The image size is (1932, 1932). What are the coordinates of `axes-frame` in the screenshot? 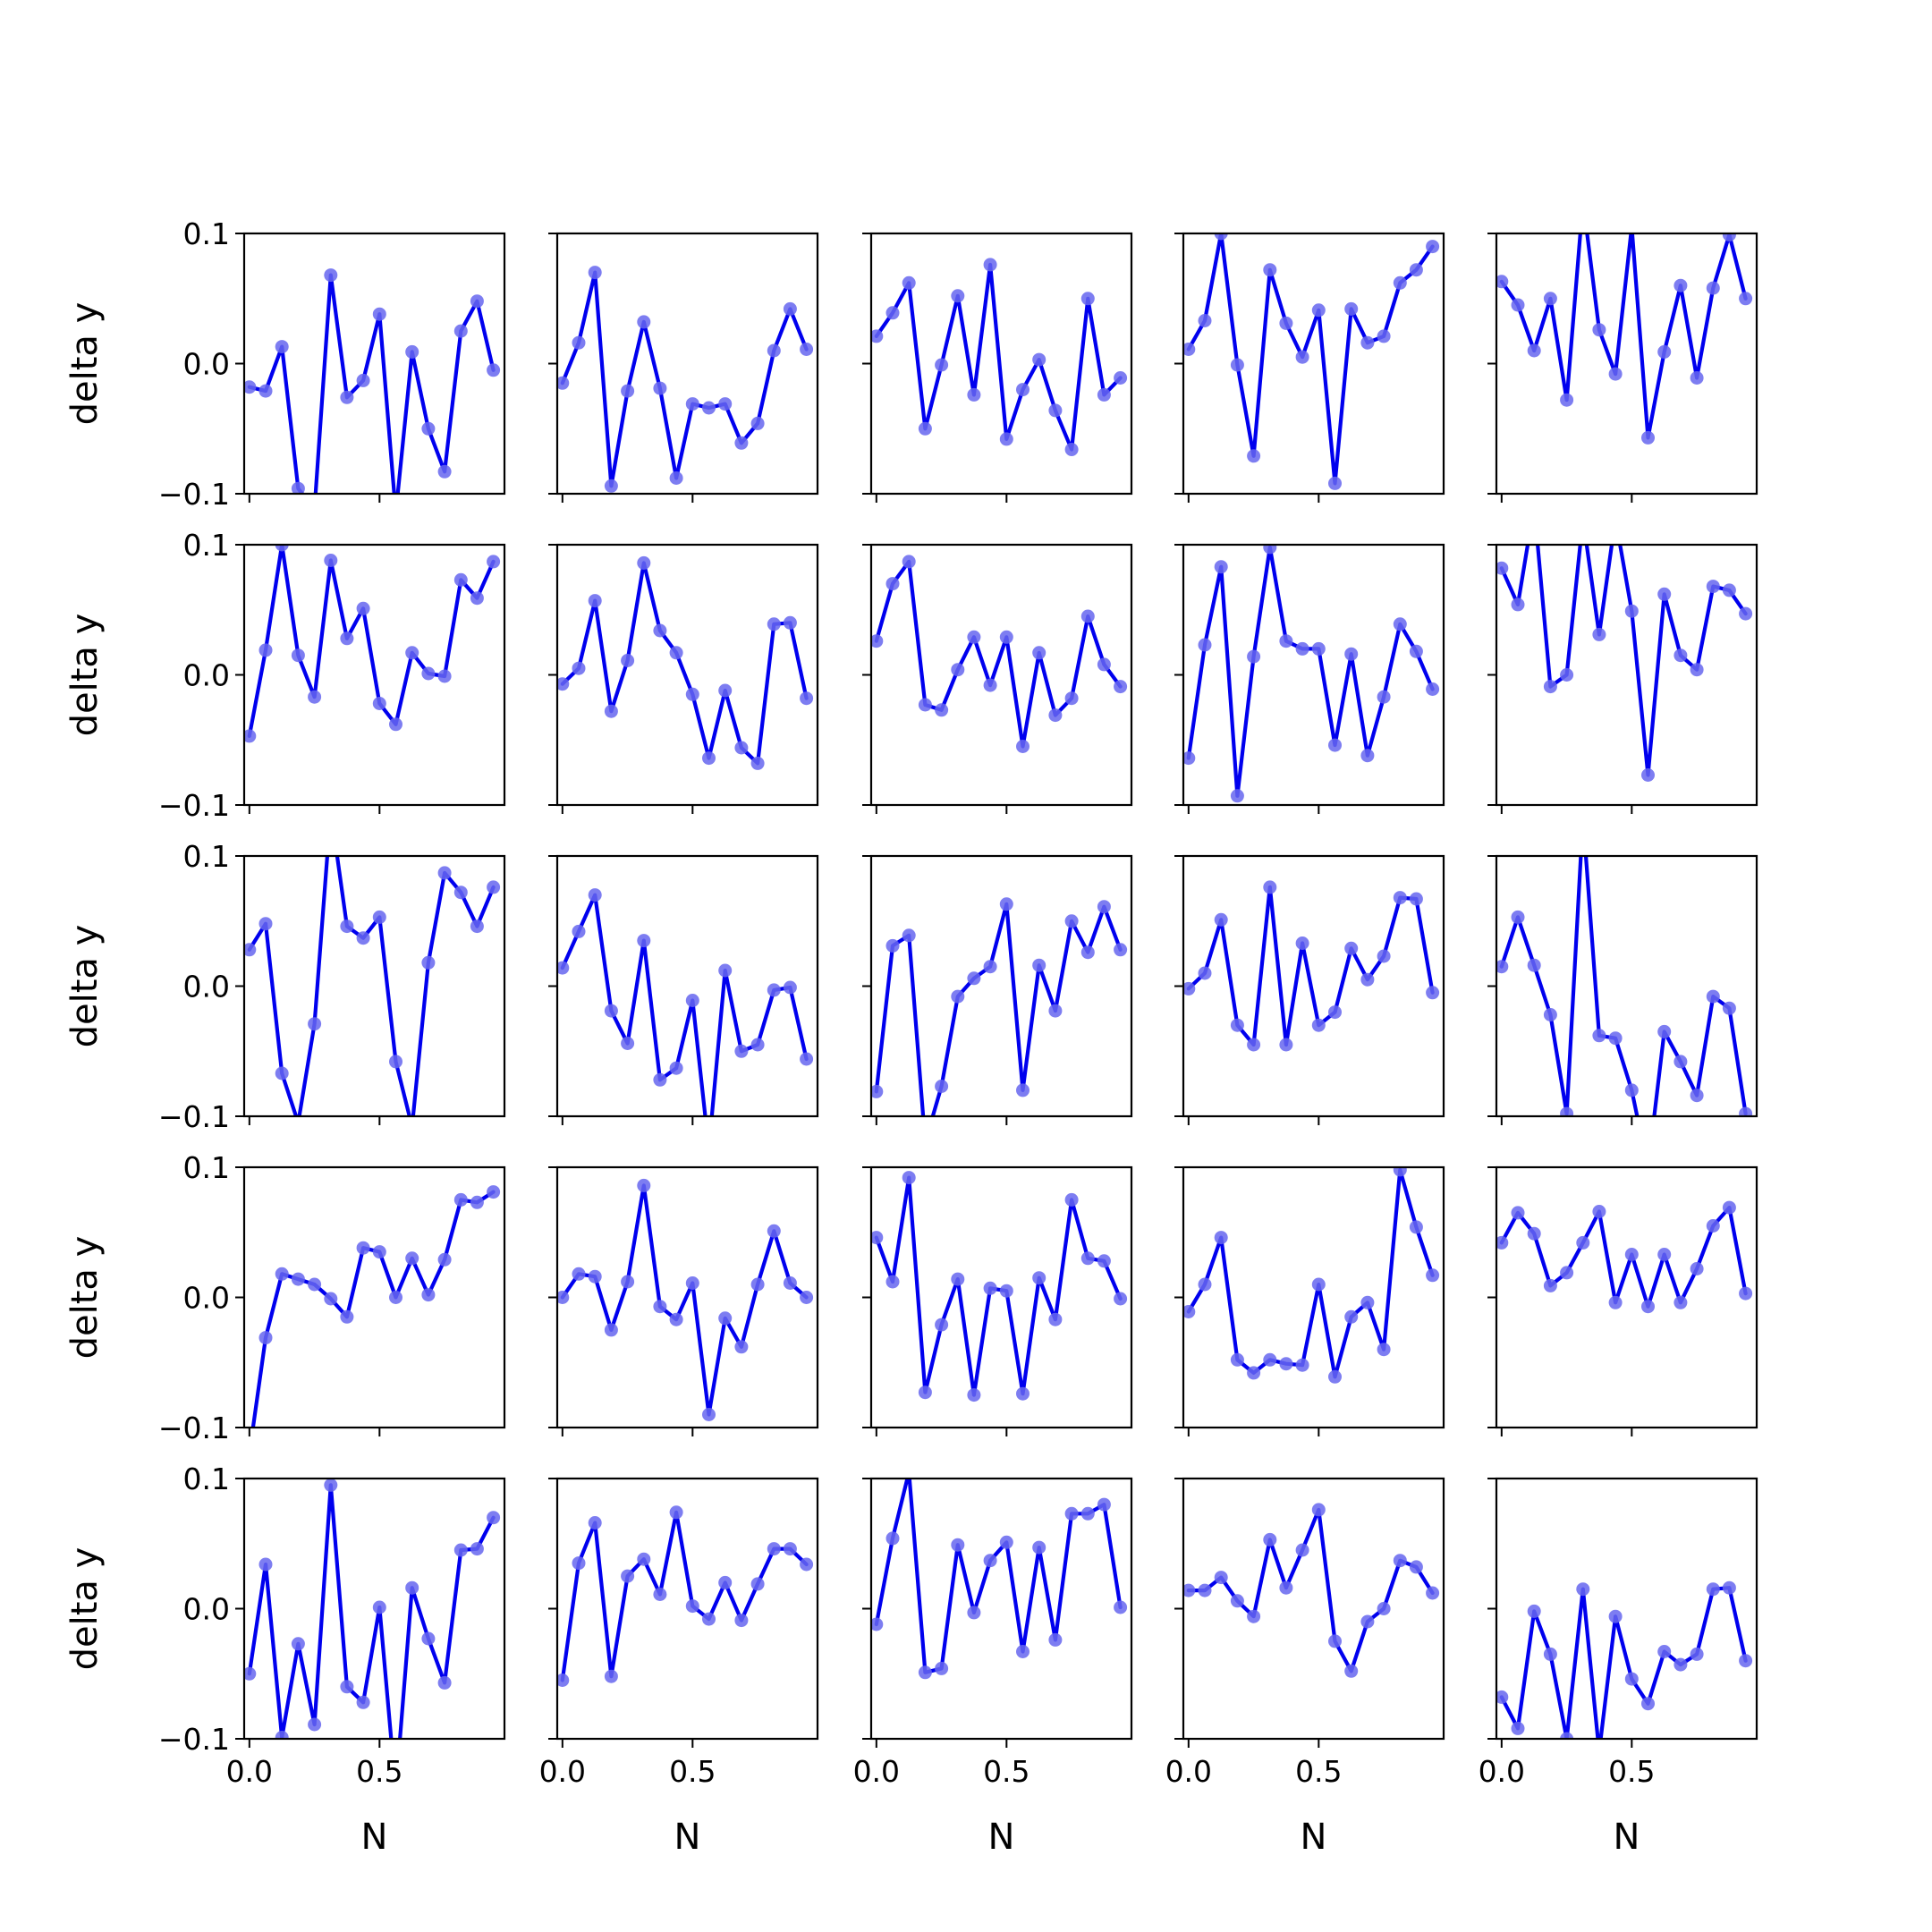 It's located at (1001, 986).